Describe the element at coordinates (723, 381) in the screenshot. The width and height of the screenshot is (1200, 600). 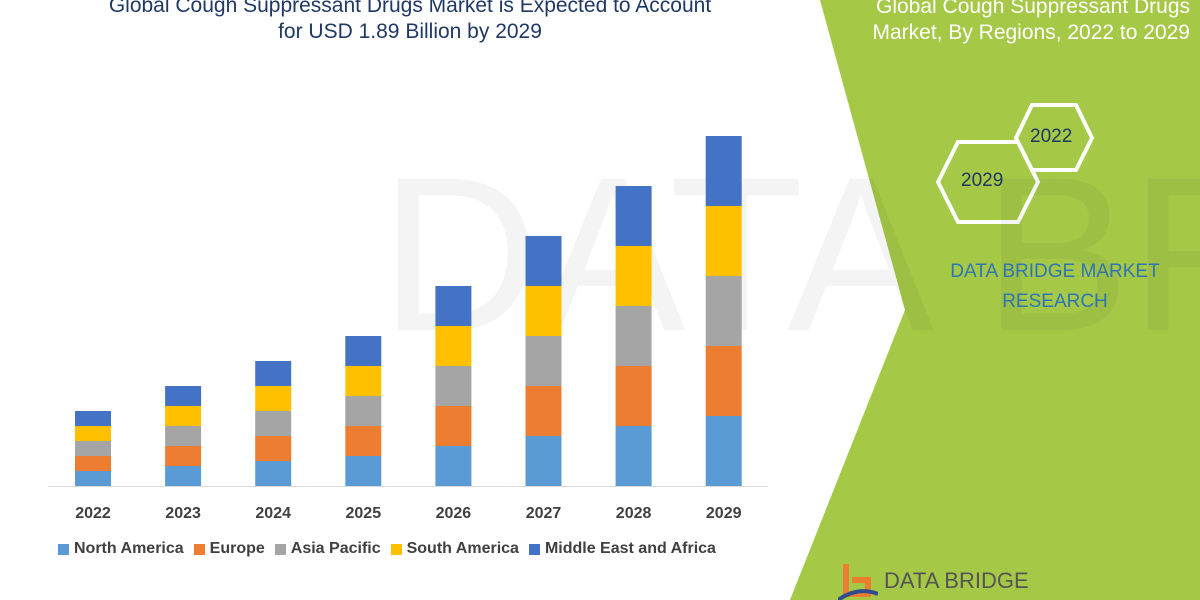
I see `bar-segment-europe-2029` at that location.